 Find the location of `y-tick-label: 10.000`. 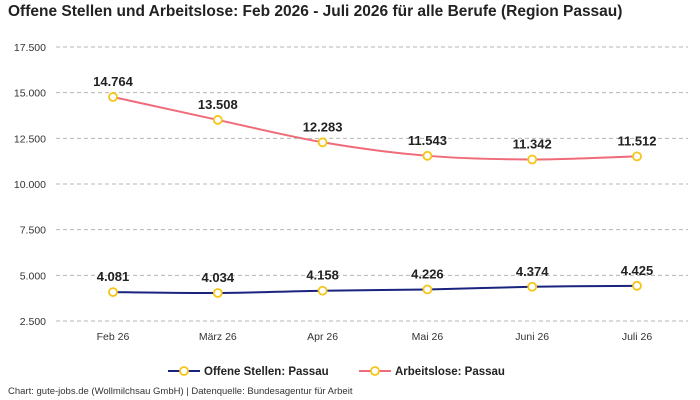

y-tick-label: 10.000 is located at coordinates (30, 185).